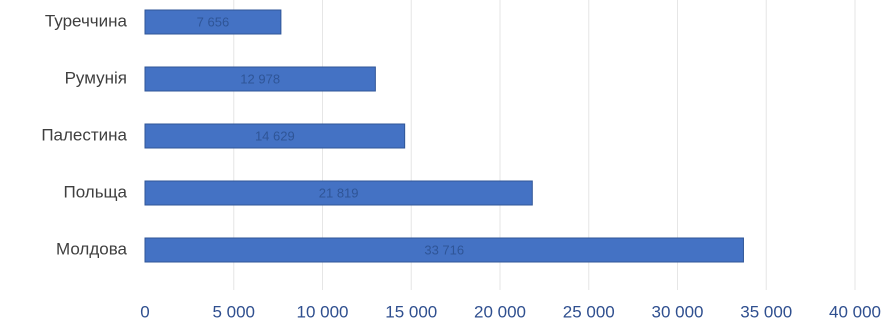 The width and height of the screenshot is (890, 326). Describe the element at coordinates (92, 248) in the screenshot. I see `category-label: Молдова` at that location.